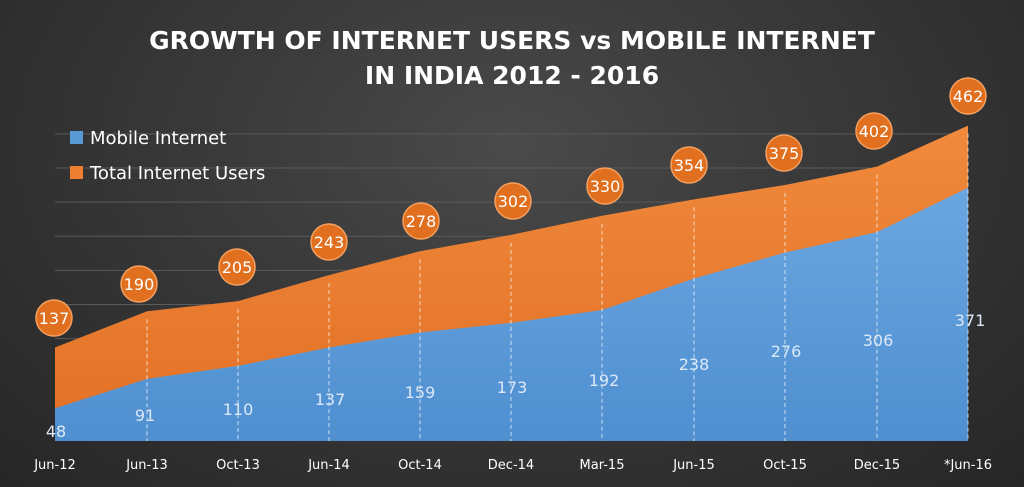 The height and width of the screenshot is (487, 1024). What do you see at coordinates (512, 387) in the screenshot?
I see `mobile-internet-data-label: 173` at bounding box center [512, 387].